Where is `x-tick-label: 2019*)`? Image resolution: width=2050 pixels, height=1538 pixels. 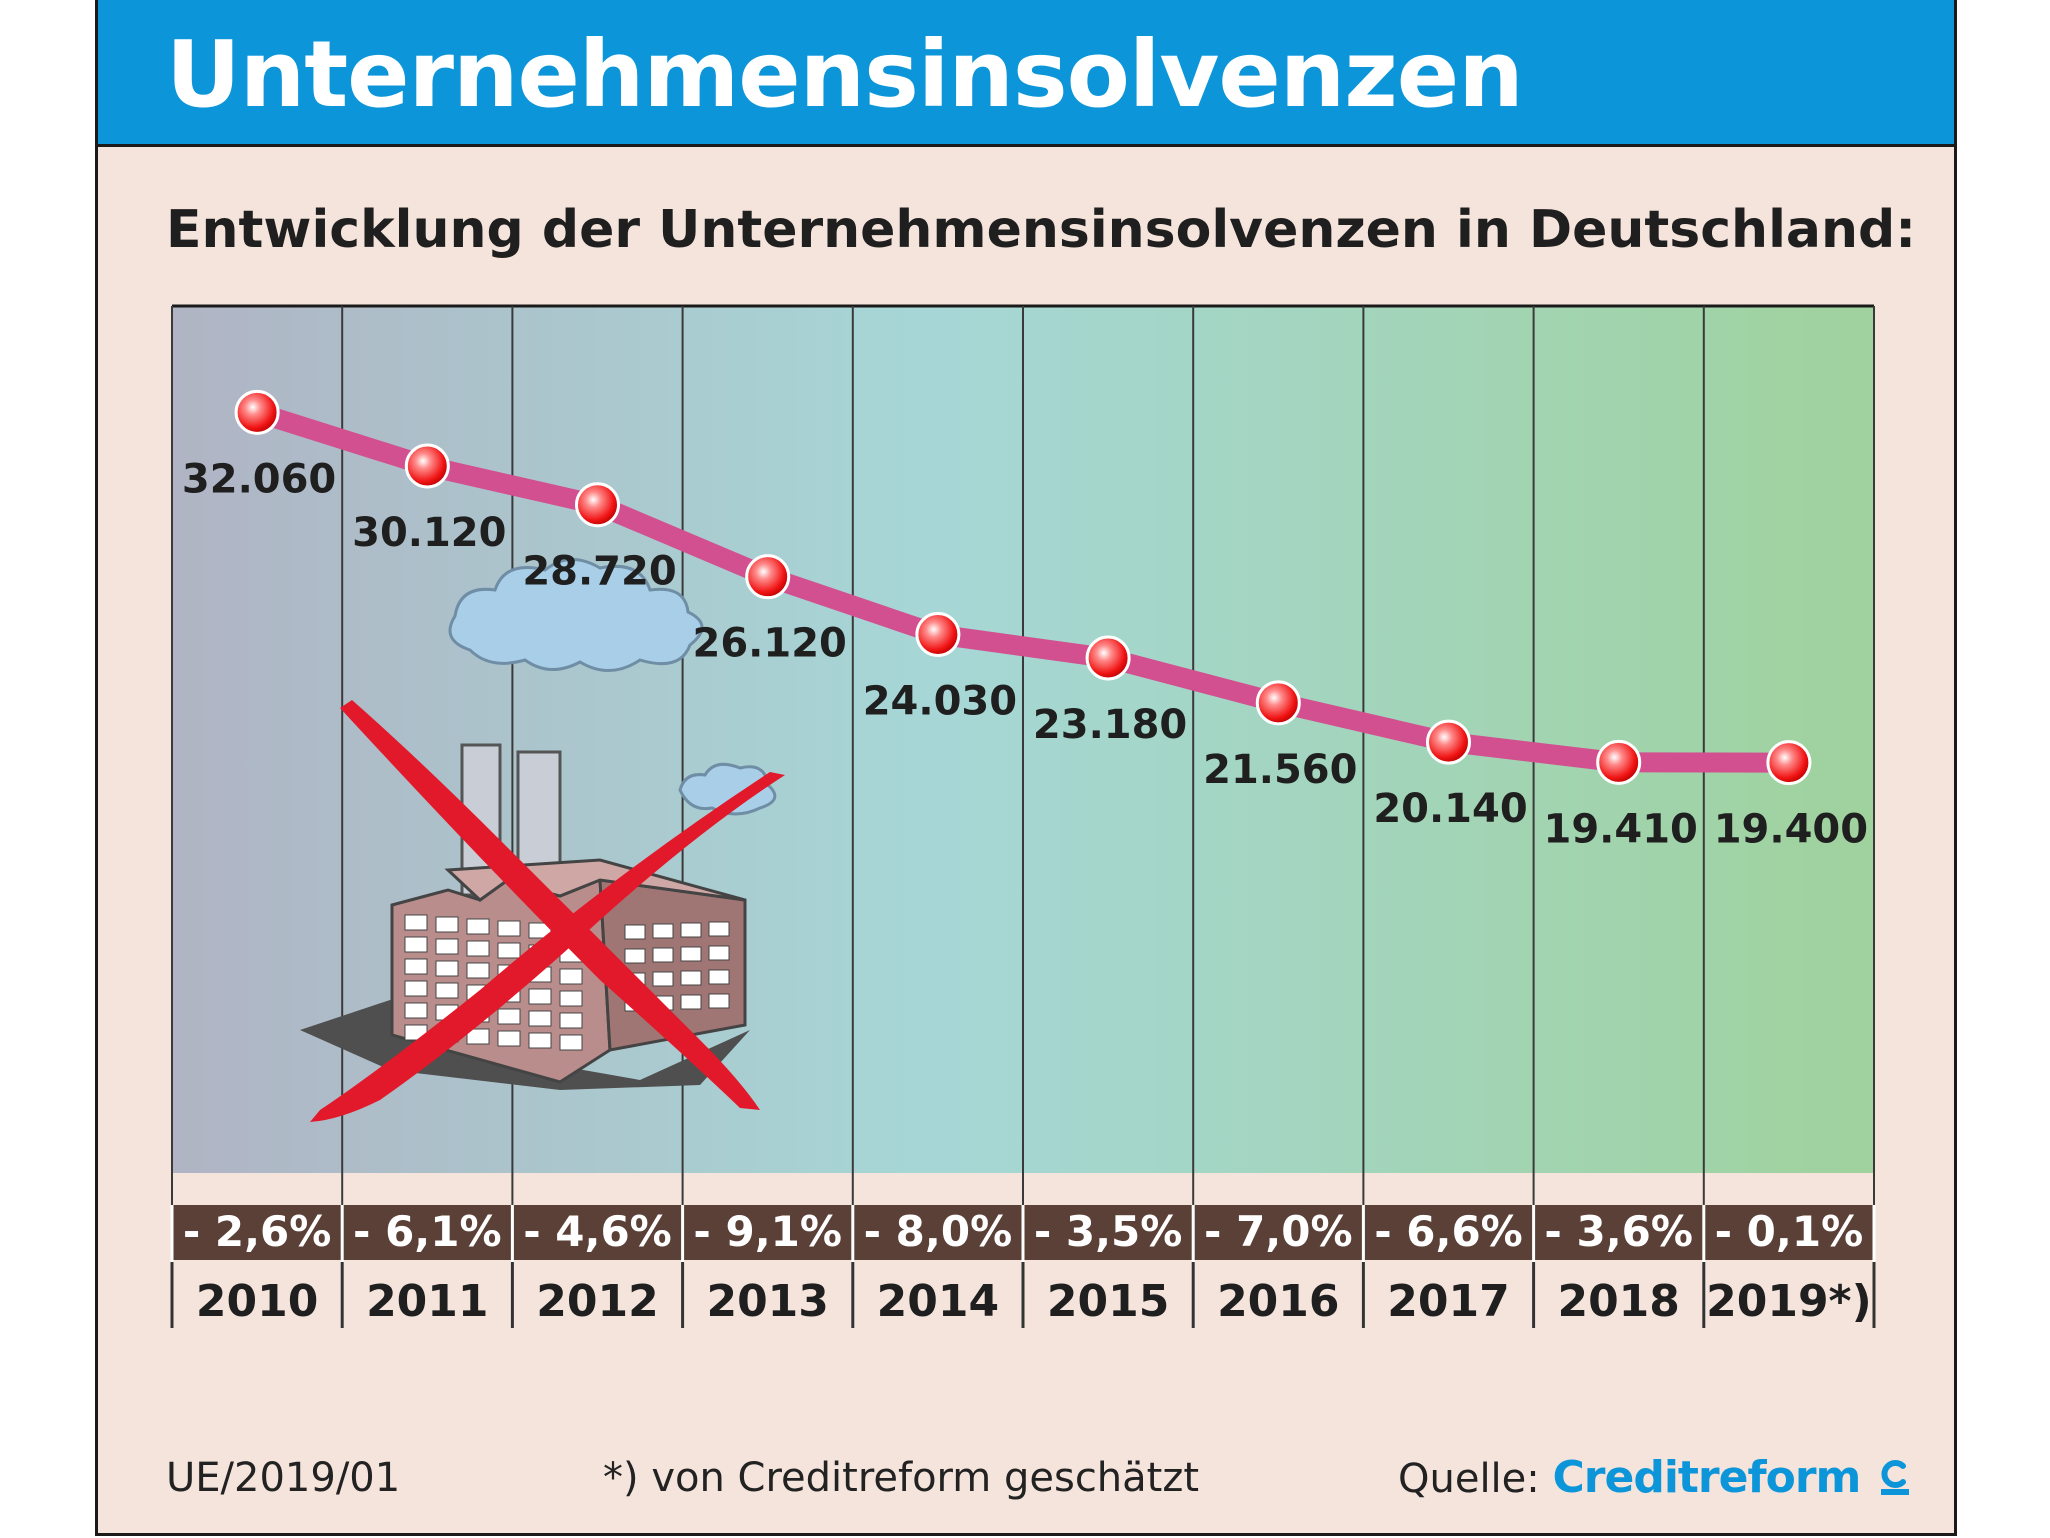 x-tick-label: 2019*) is located at coordinates (1789, 1301).